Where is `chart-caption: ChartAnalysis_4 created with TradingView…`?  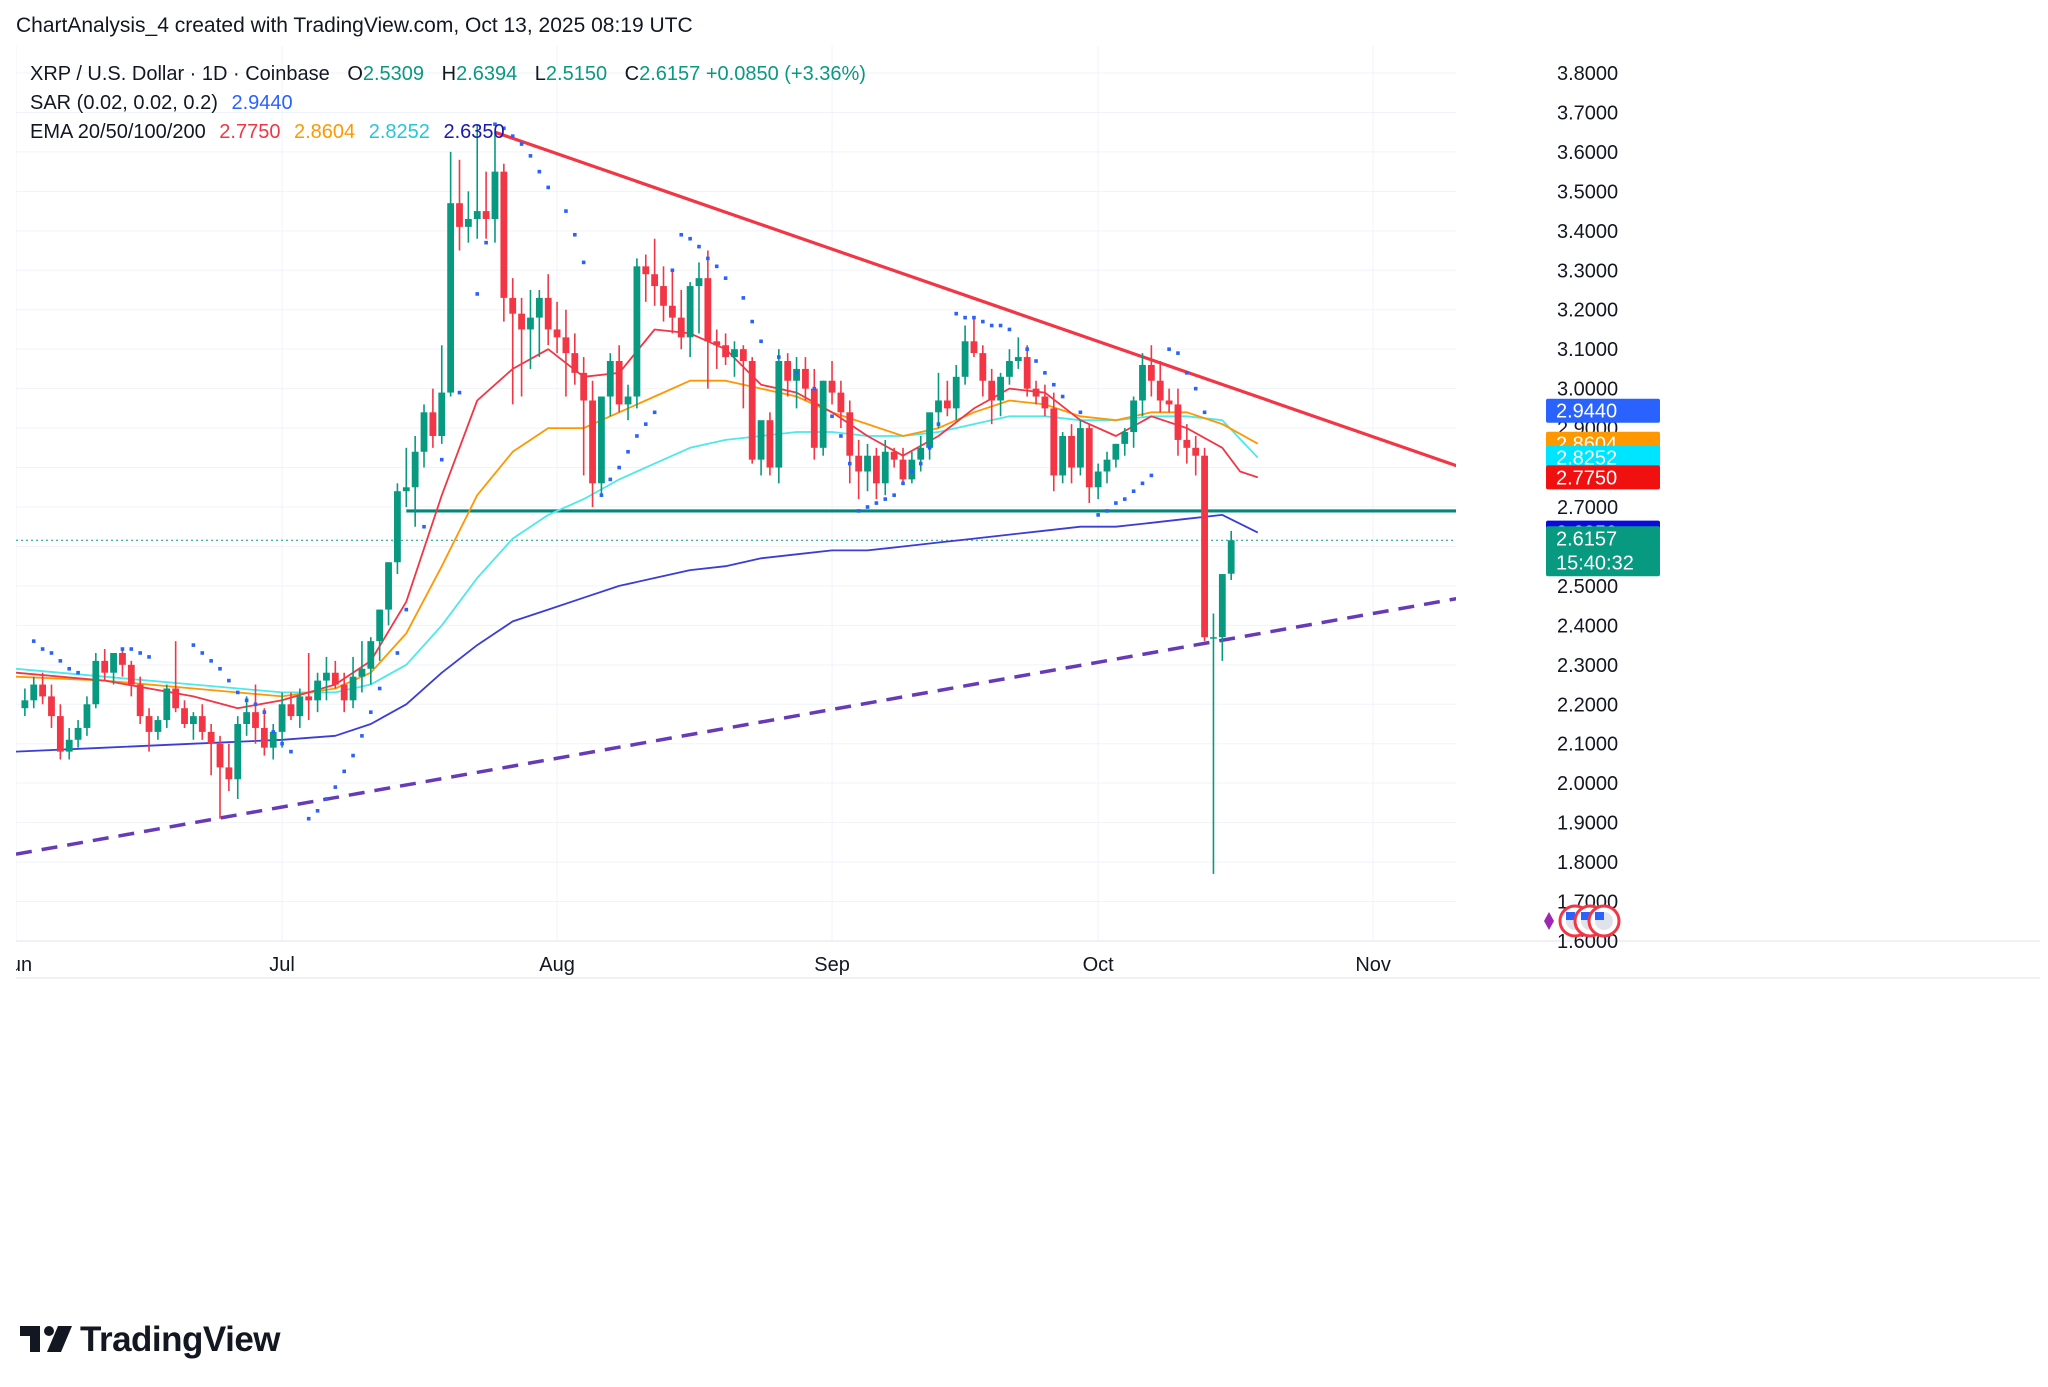
chart-caption: ChartAnalysis_4 created with TradingView… is located at coordinates (354, 25).